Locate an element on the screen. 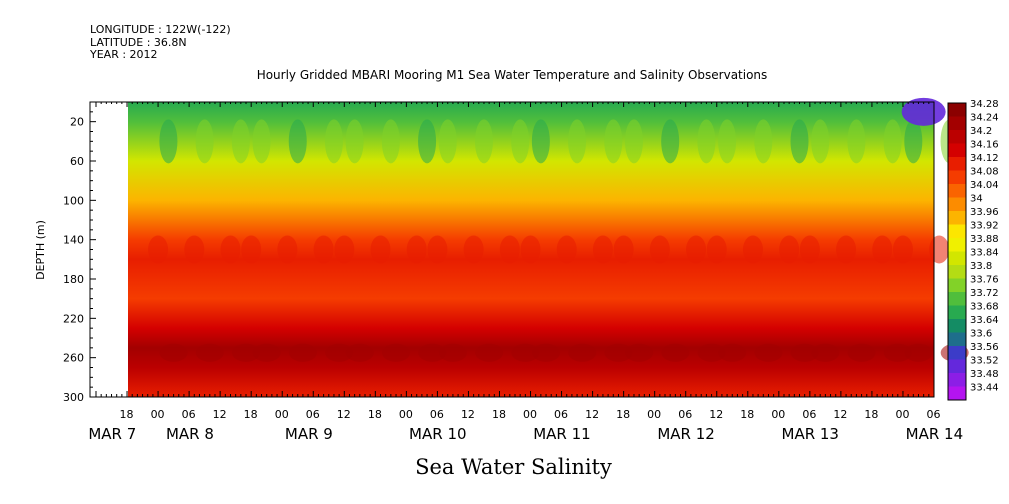 The image size is (1009, 504). colorbar-label: 33.72 is located at coordinates (984, 293).